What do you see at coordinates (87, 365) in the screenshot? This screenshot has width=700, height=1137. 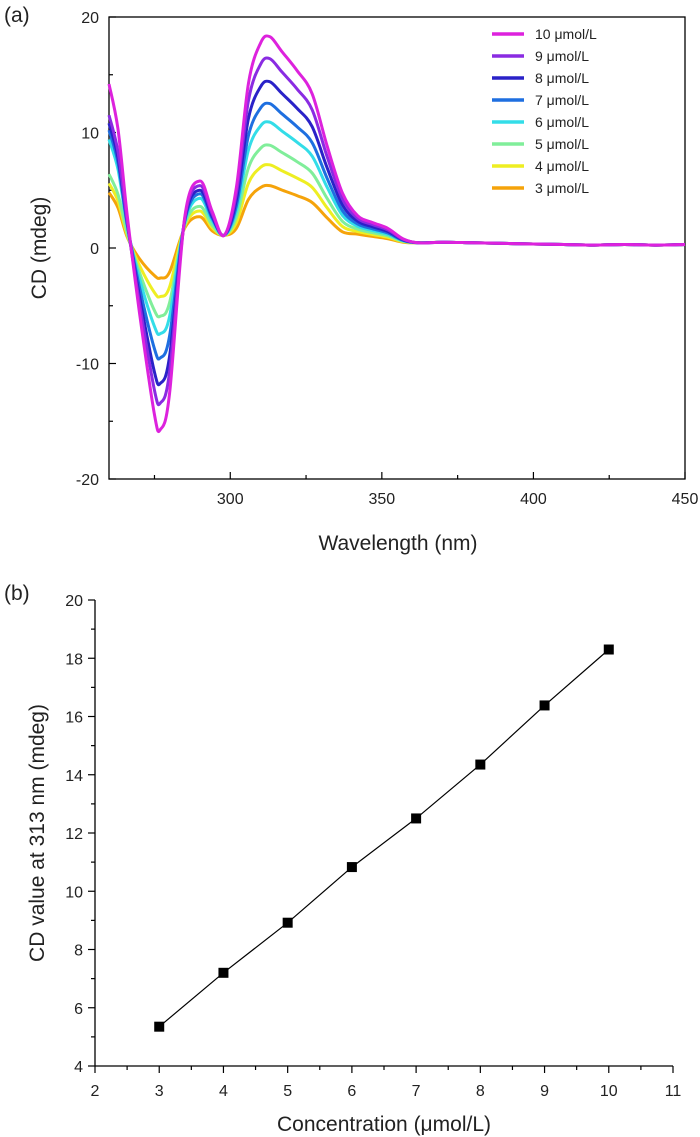 I see `panel-a-y-tick-label: -10` at bounding box center [87, 365].